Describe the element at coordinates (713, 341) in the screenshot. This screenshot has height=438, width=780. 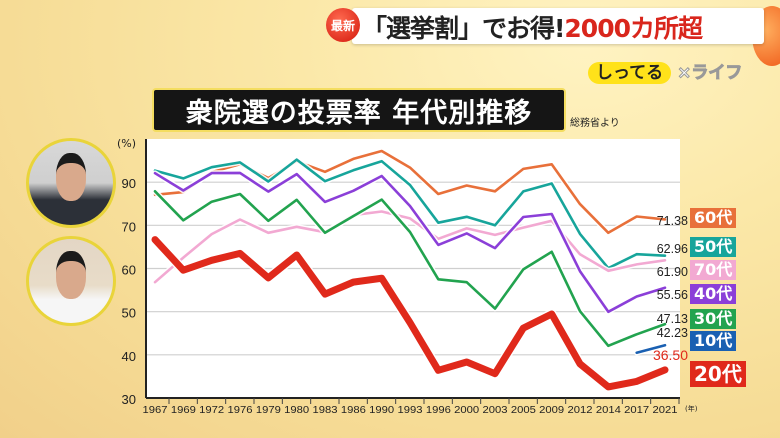
I see `legend-item: 10代` at that location.